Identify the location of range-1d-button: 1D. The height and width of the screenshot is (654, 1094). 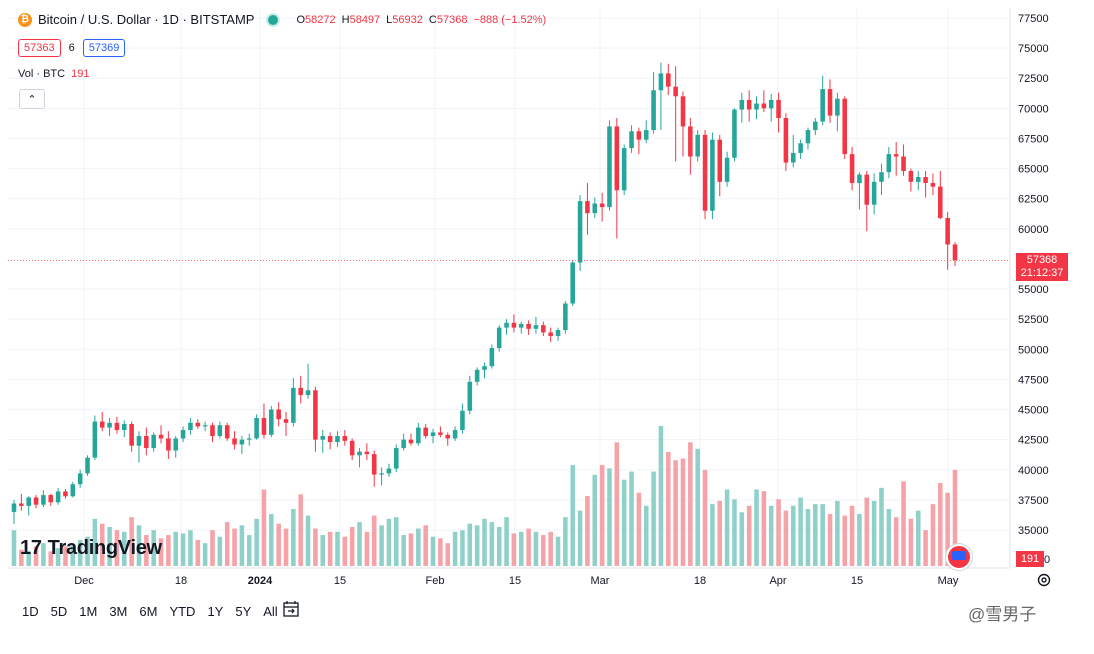
(30, 611).